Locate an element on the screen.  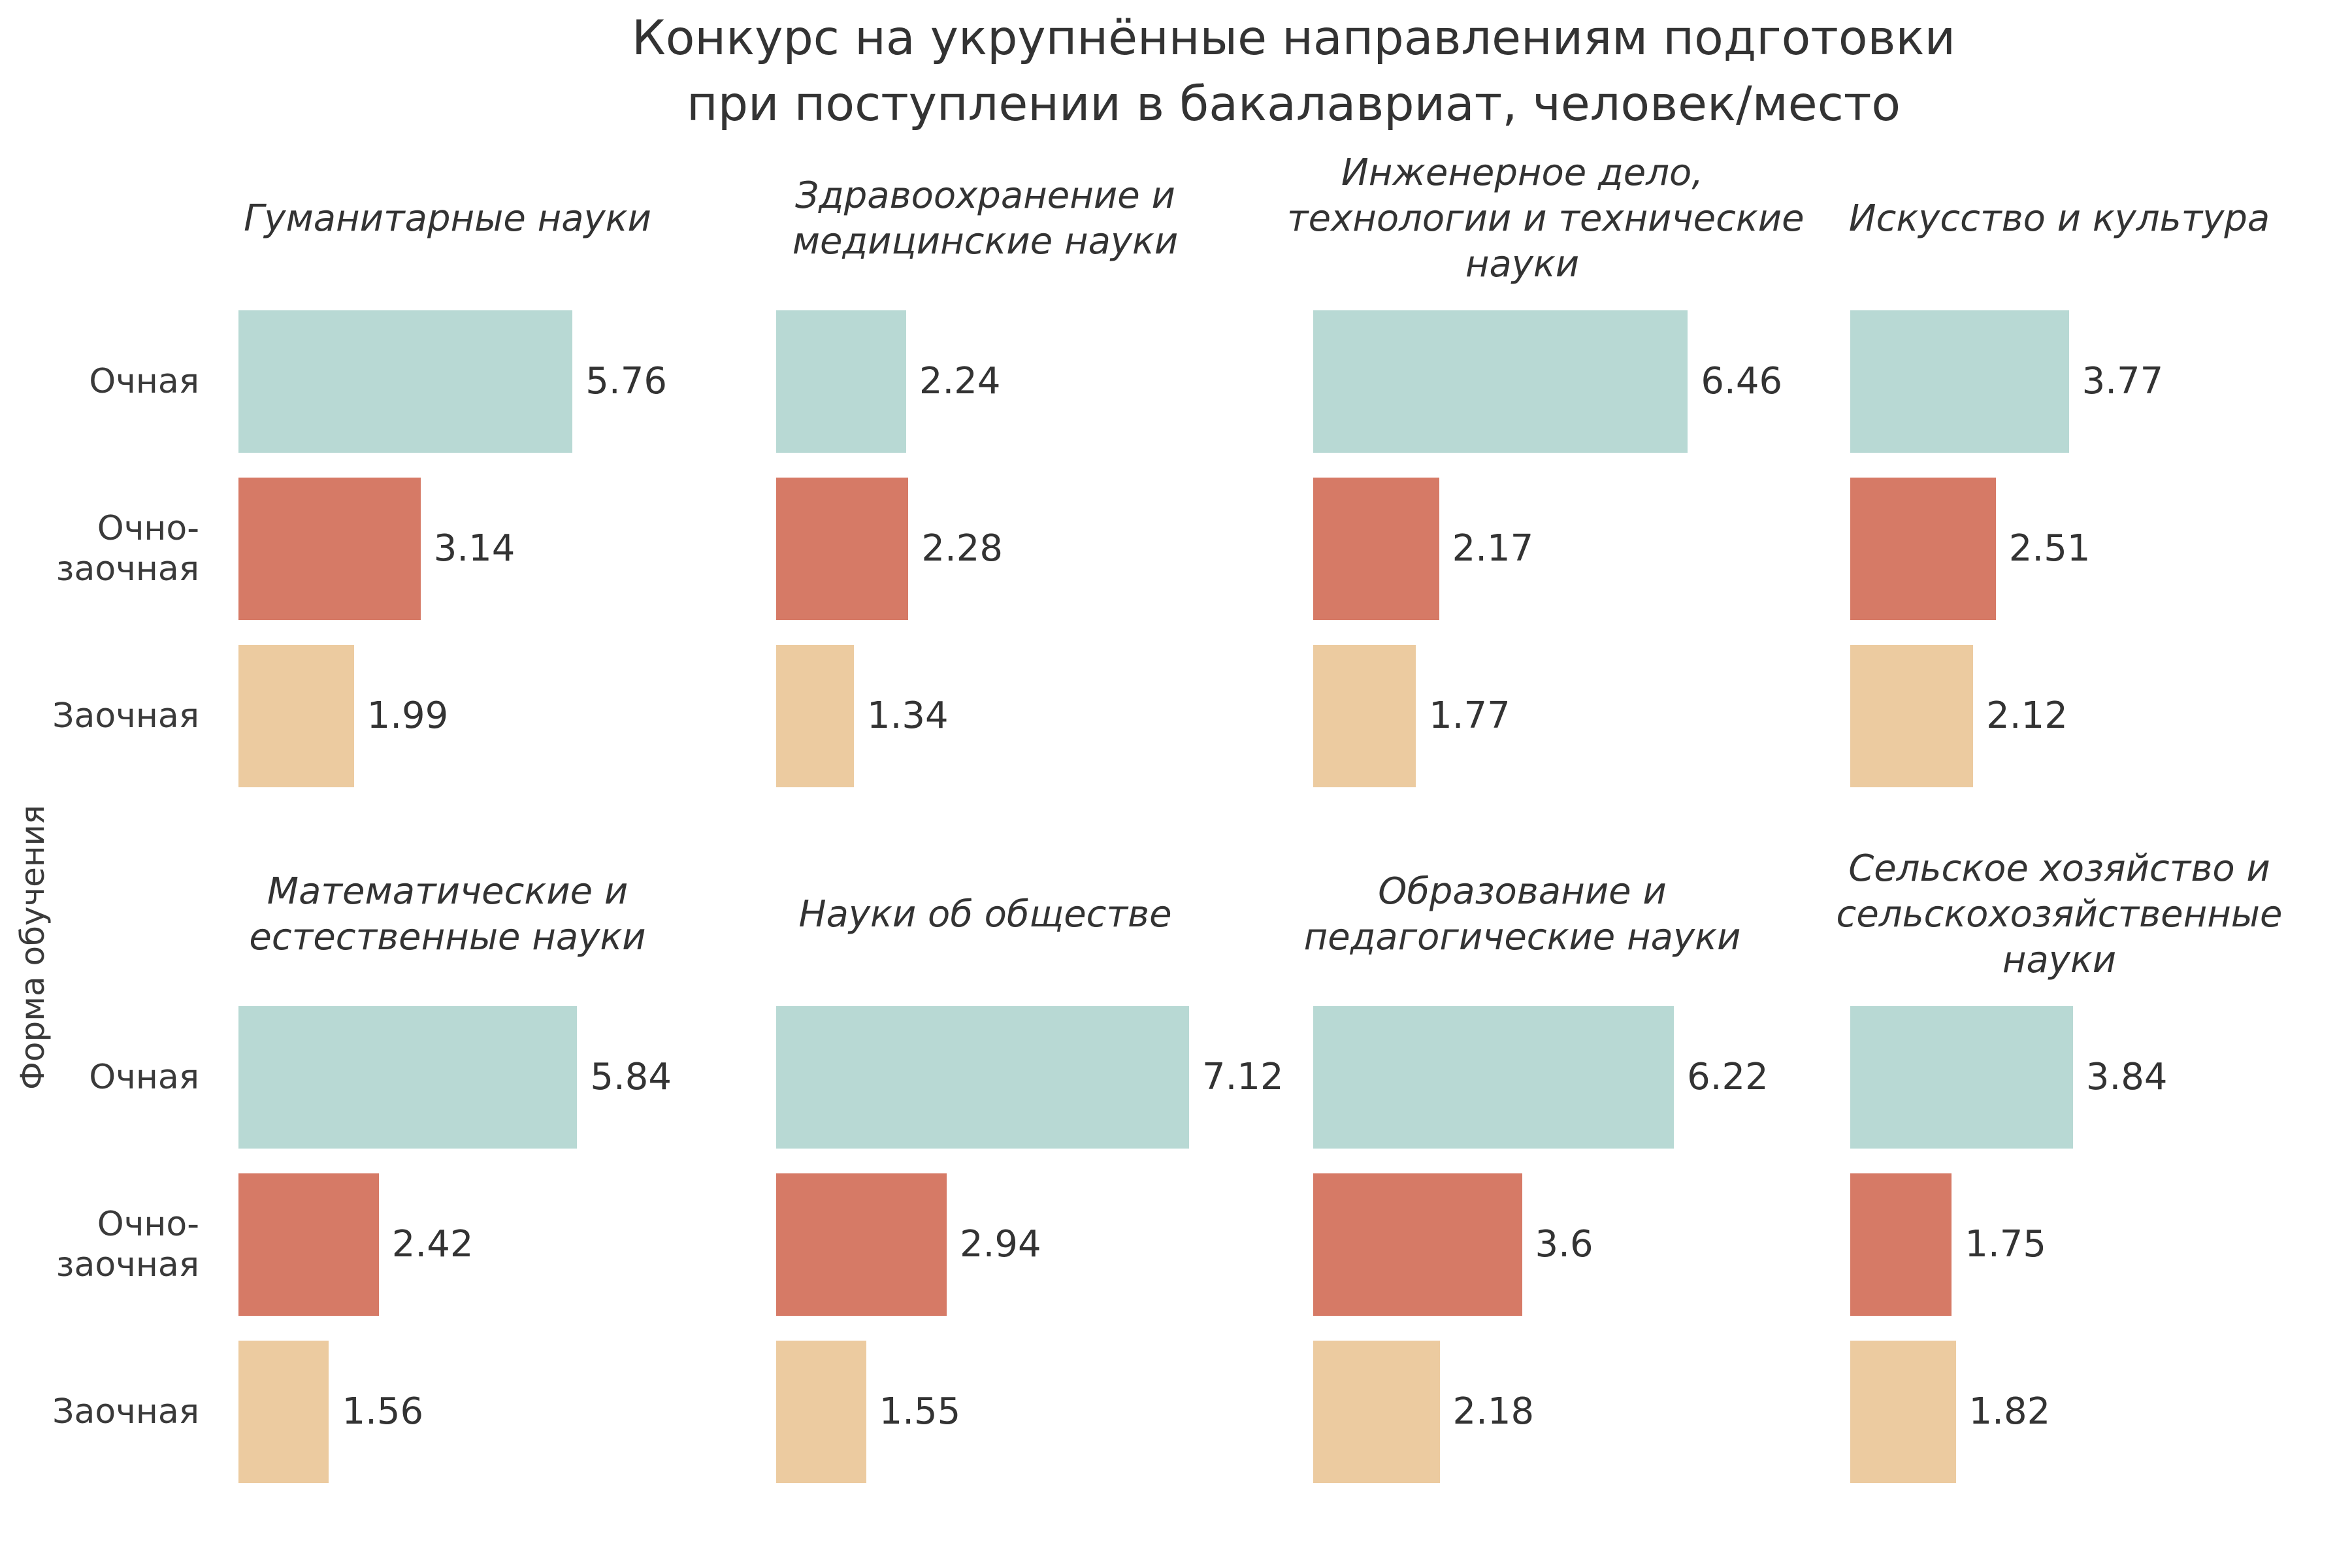
panel-title-line: сельскохозяйственные is located at coordinates (2059, 914).